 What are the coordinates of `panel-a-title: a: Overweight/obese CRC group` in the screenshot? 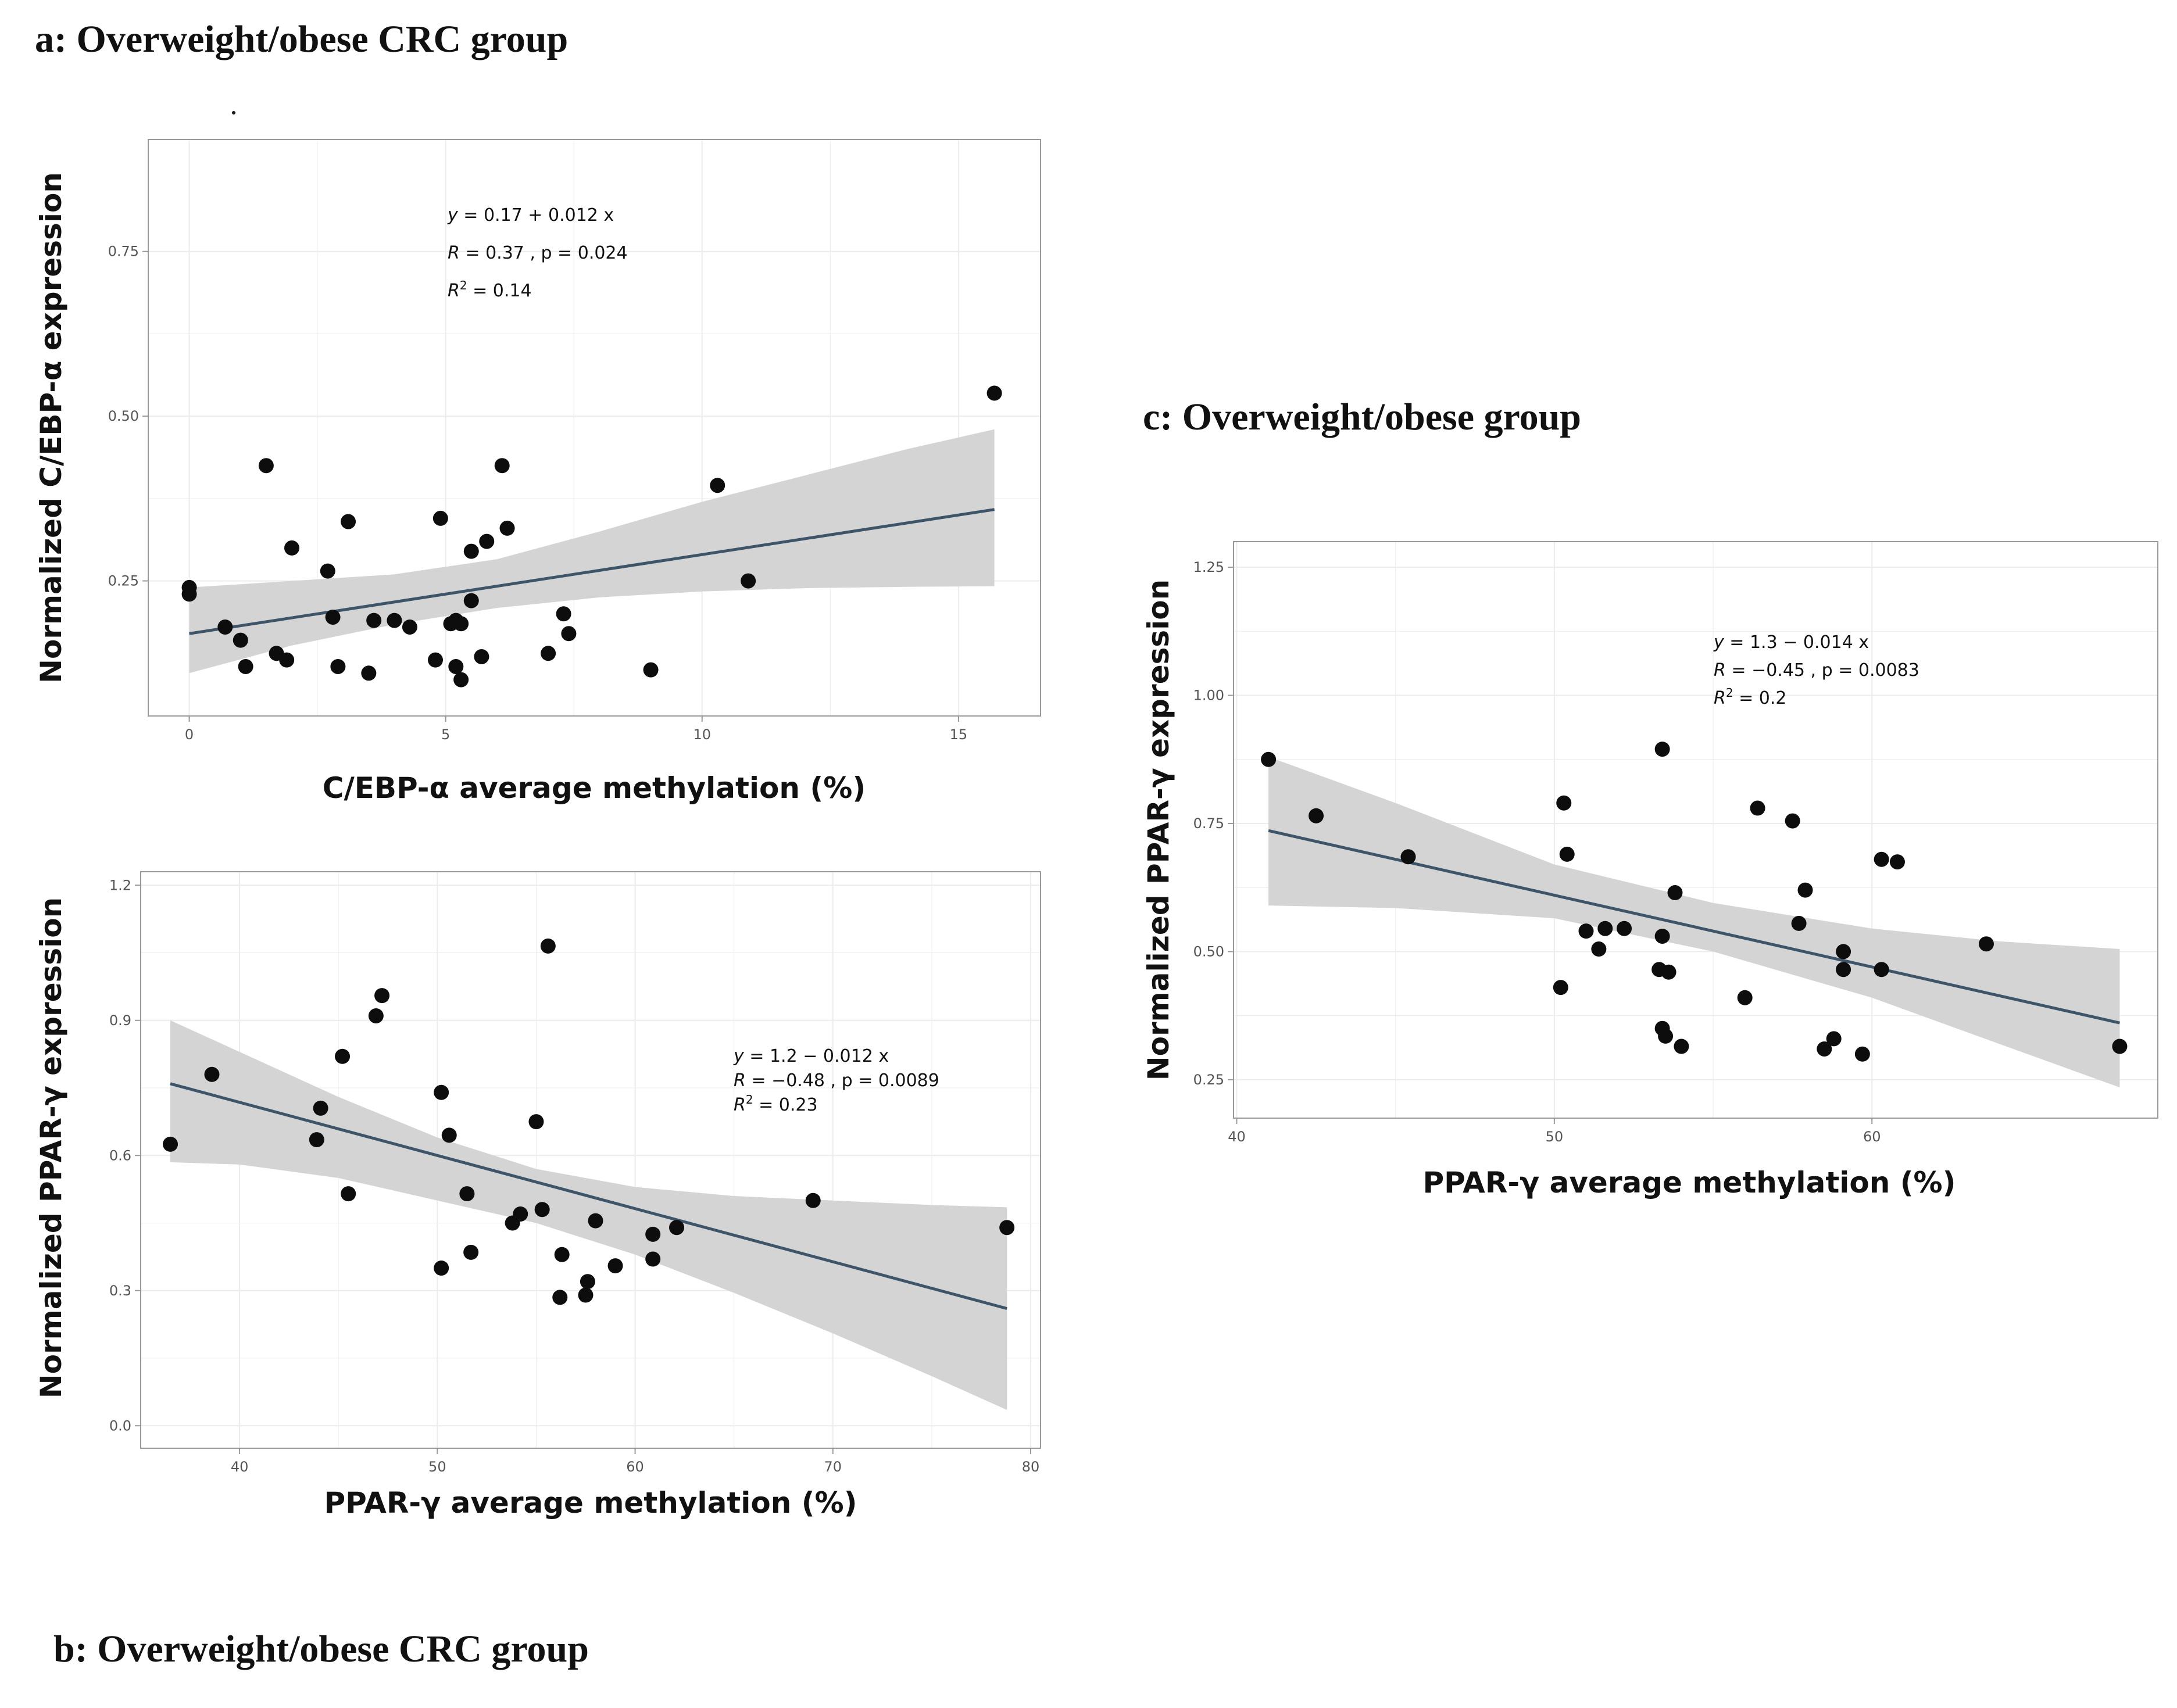 It's located at (302, 39).